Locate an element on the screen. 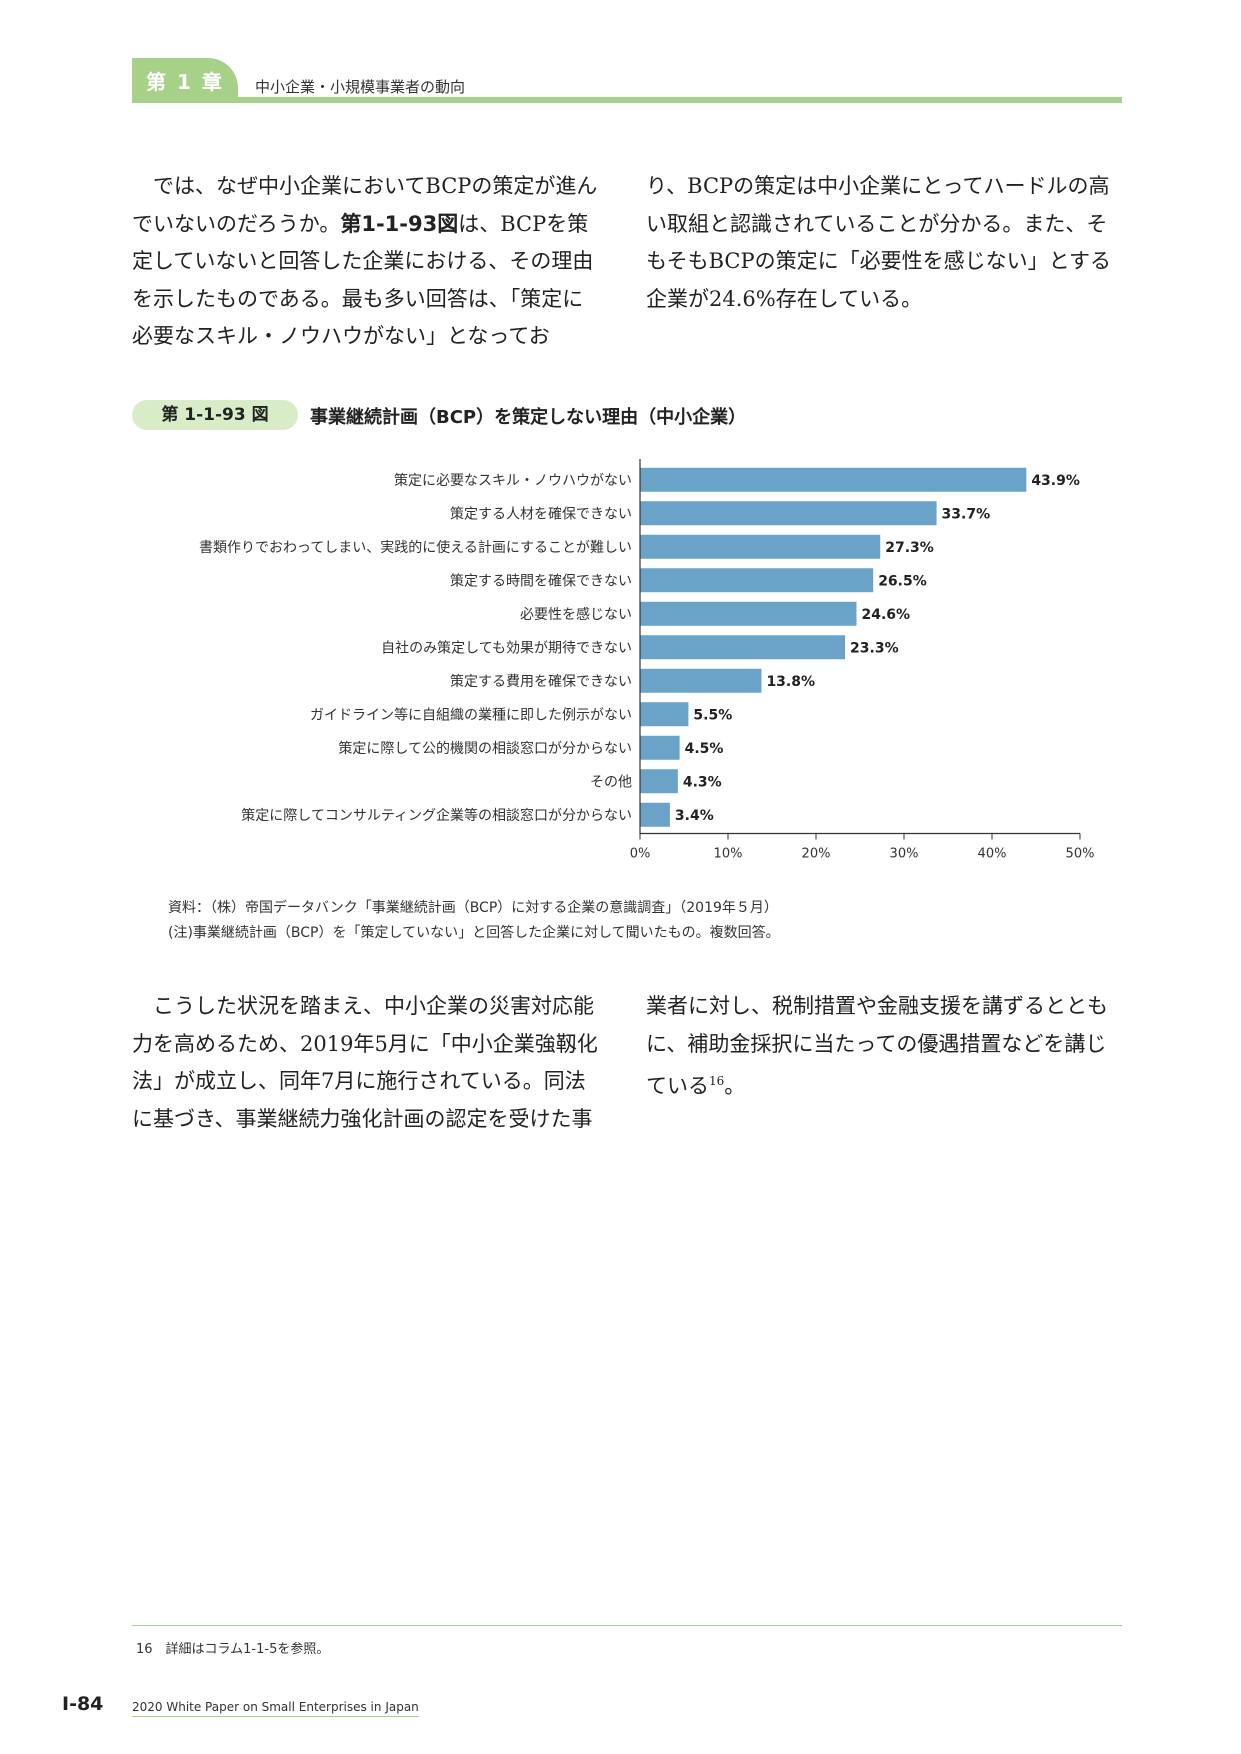 The width and height of the screenshot is (1241, 1754). footnote-rule is located at coordinates (627, 1625).